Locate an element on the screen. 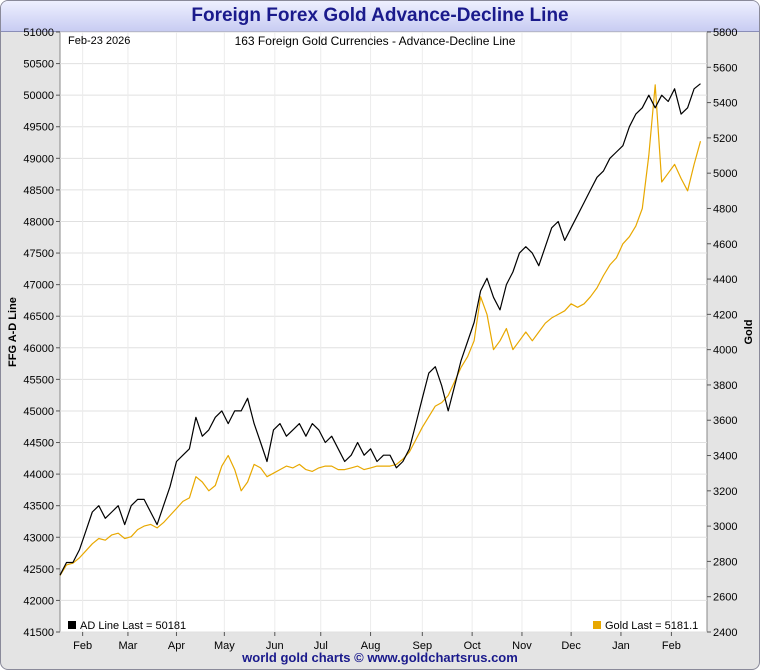 This screenshot has width=760, height=670. y-right-tick-label: 3200 is located at coordinates (725, 492).